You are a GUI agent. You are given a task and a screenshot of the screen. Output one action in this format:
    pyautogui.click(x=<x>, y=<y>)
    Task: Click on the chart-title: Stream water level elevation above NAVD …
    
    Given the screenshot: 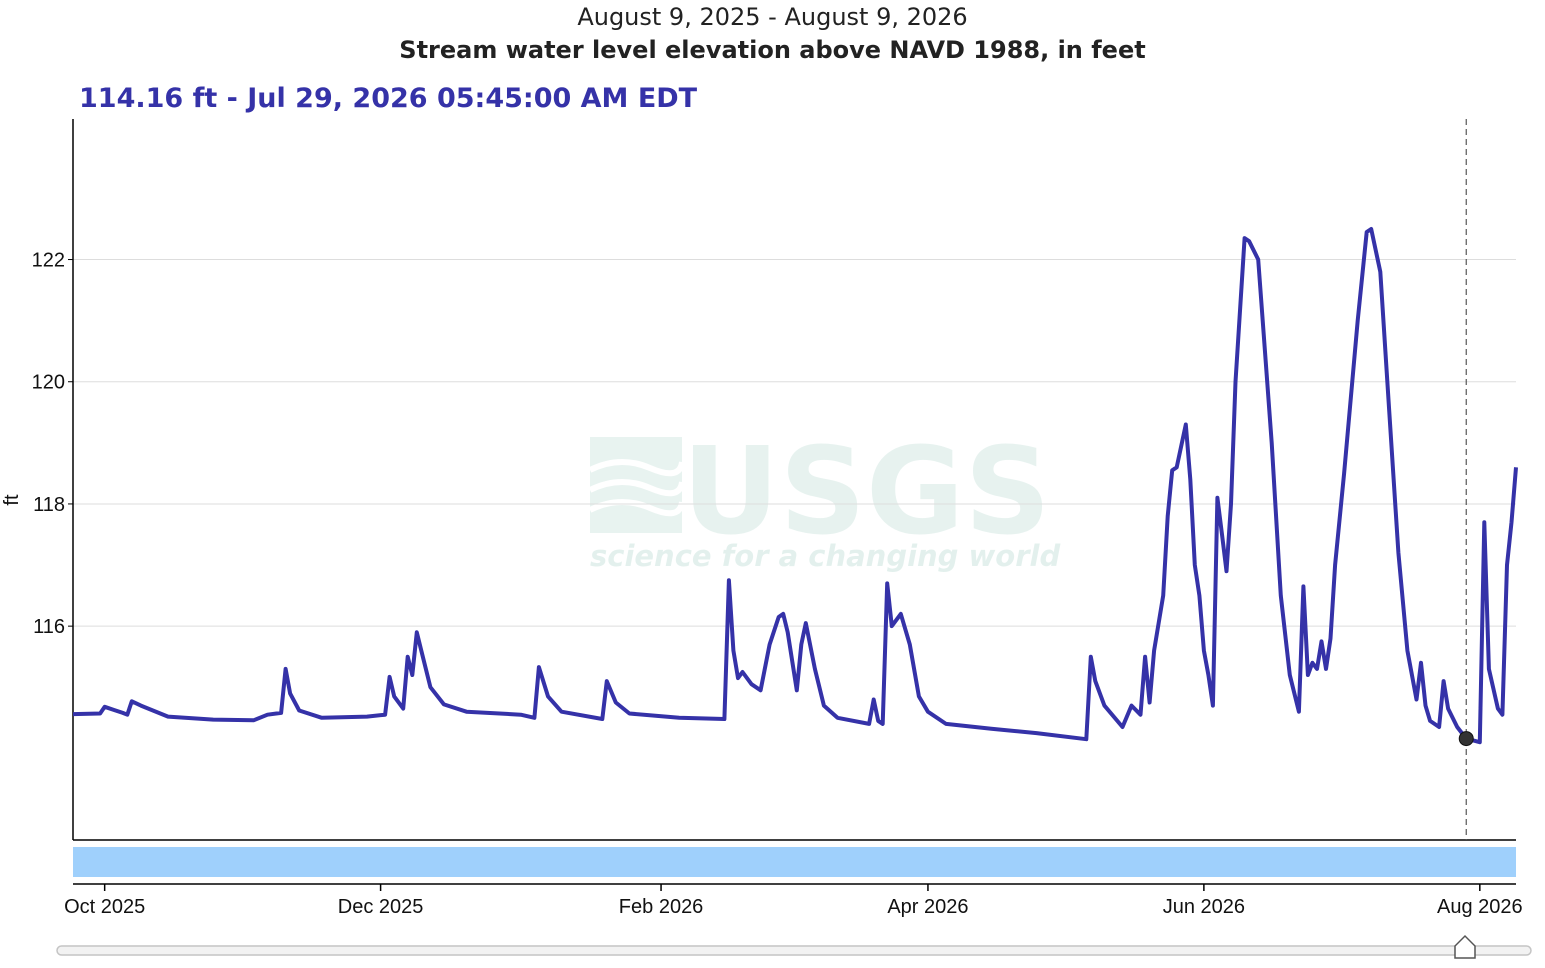 What is the action you would take?
    pyautogui.click(x=772, y=50)
    